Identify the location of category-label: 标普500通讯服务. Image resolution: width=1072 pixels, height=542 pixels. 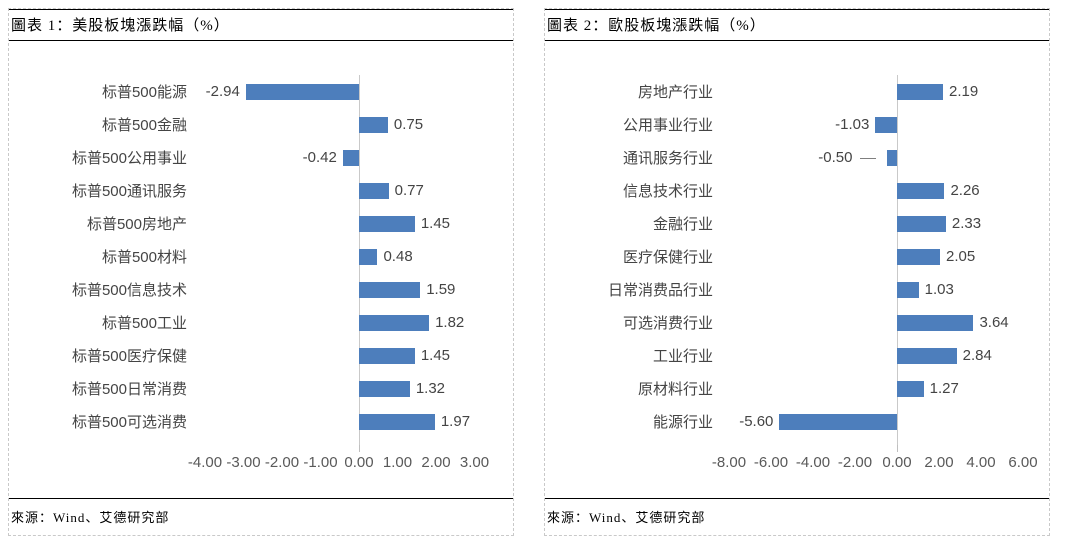
(129, 191).